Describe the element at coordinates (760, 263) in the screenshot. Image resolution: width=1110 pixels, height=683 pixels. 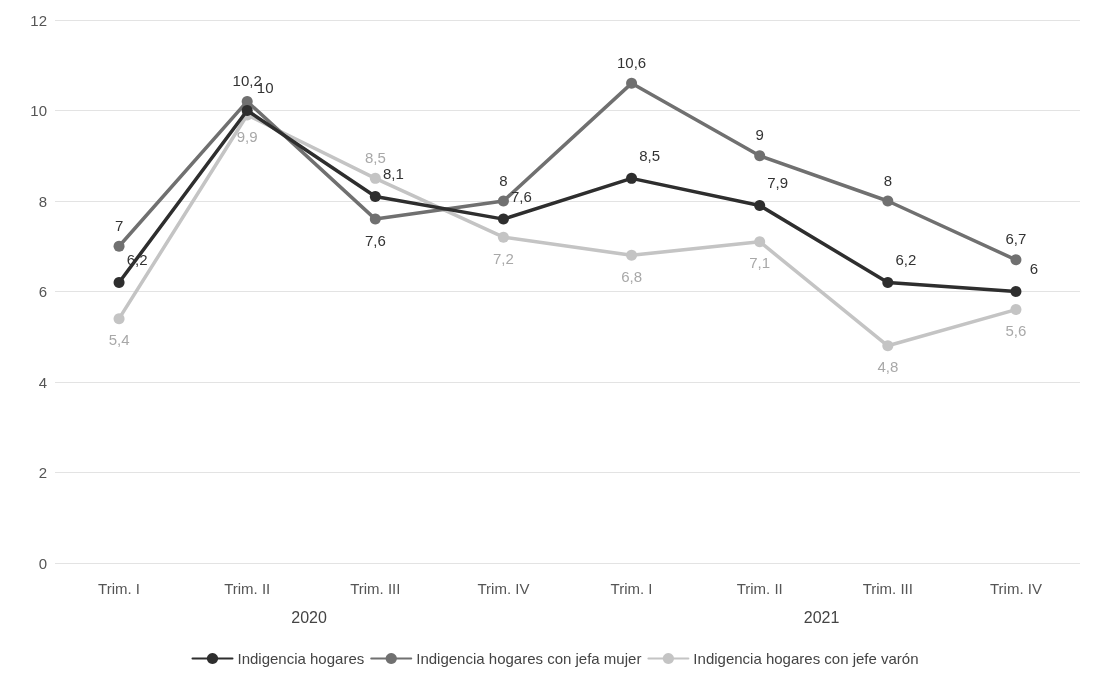
I see `data-label: 7,1` at that location.